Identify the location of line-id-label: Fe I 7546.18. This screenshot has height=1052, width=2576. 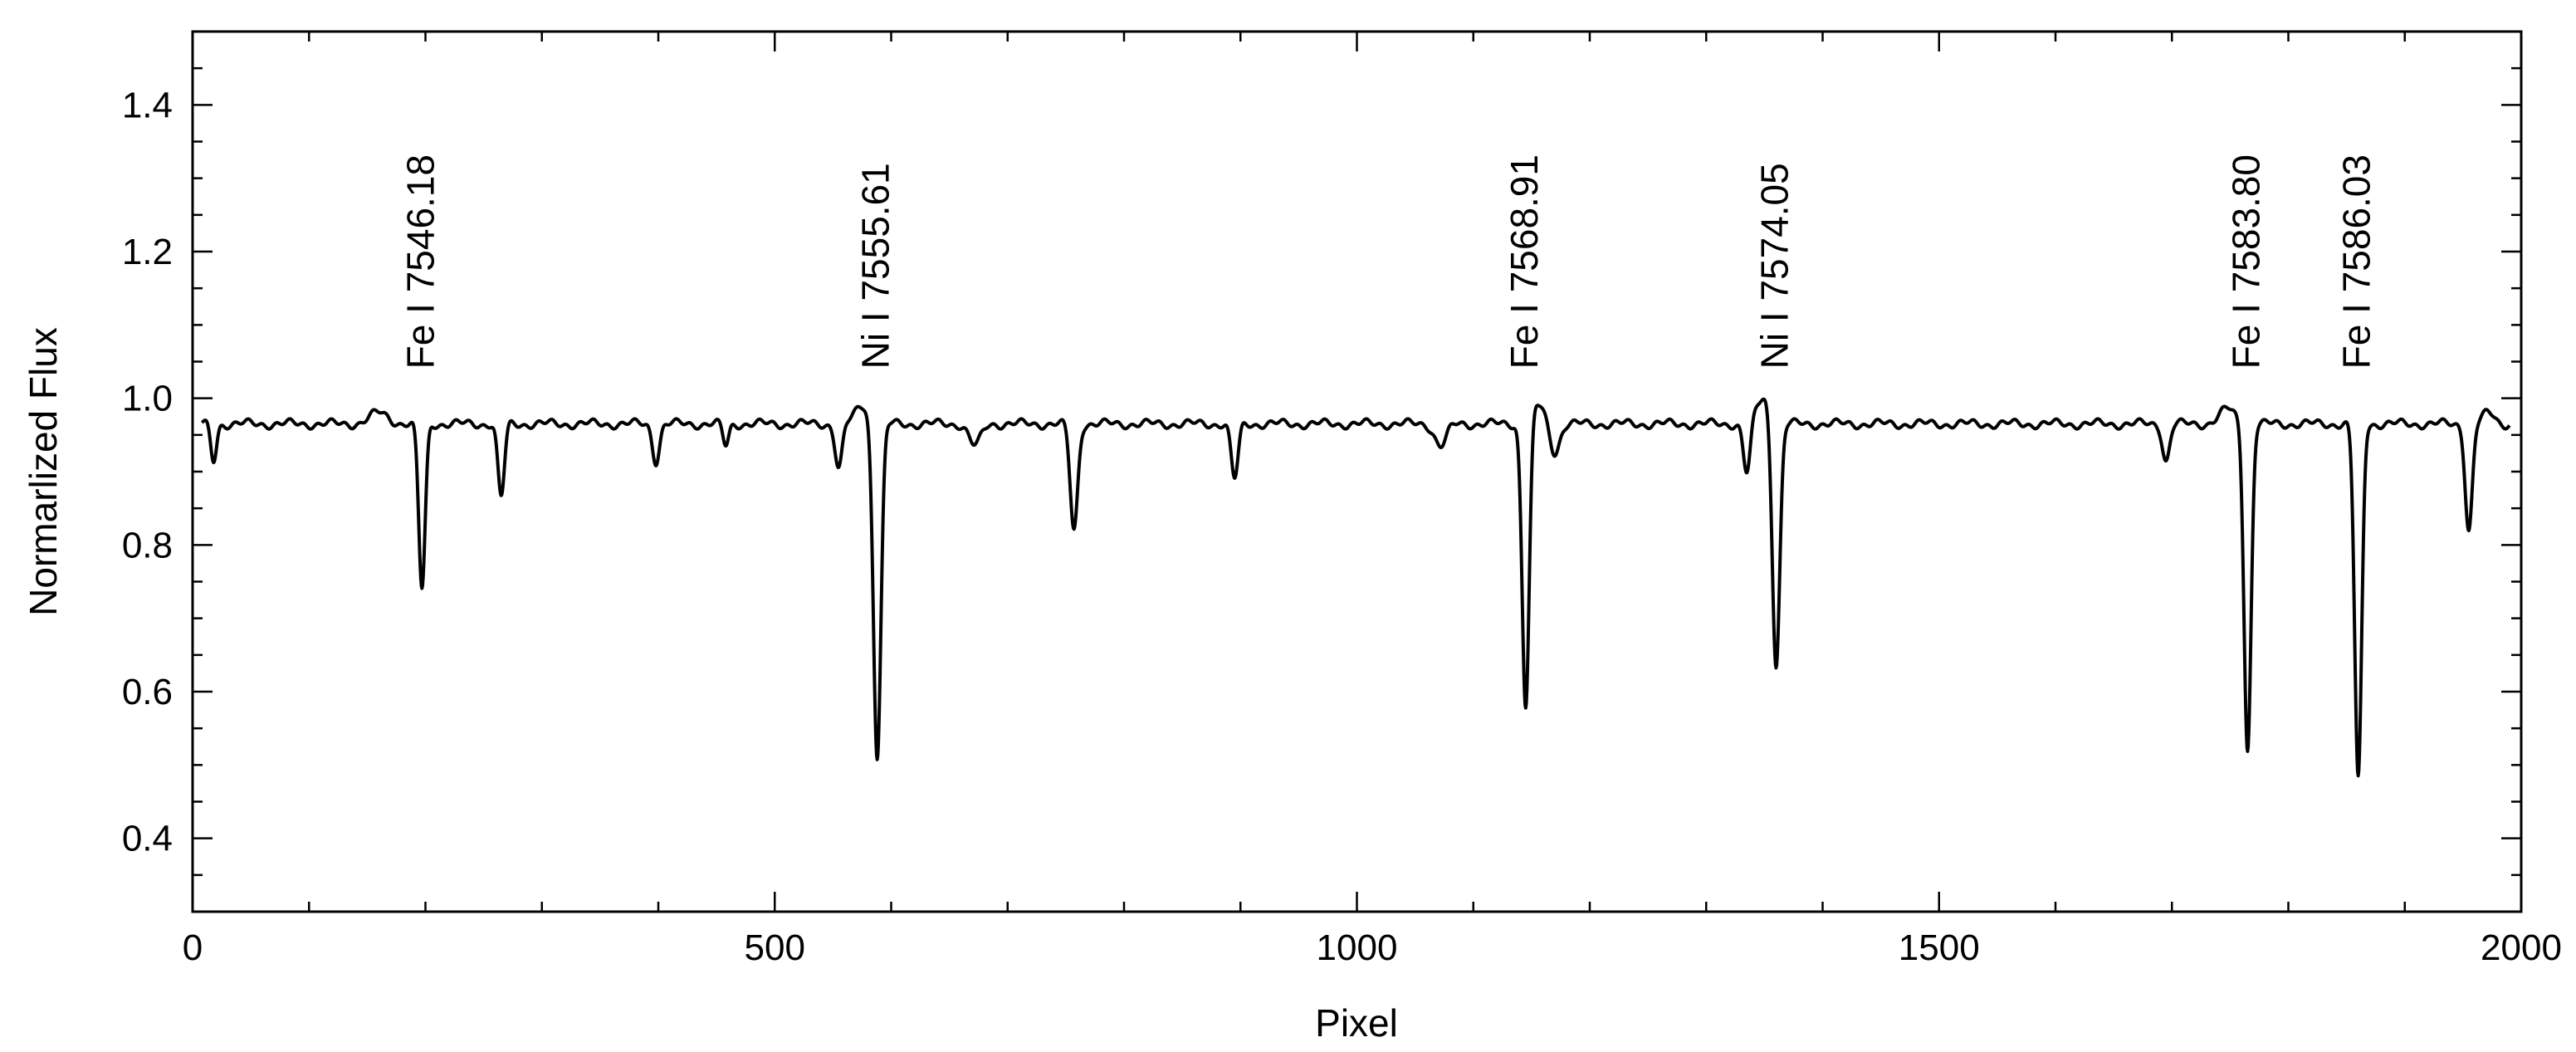
(420, 262).